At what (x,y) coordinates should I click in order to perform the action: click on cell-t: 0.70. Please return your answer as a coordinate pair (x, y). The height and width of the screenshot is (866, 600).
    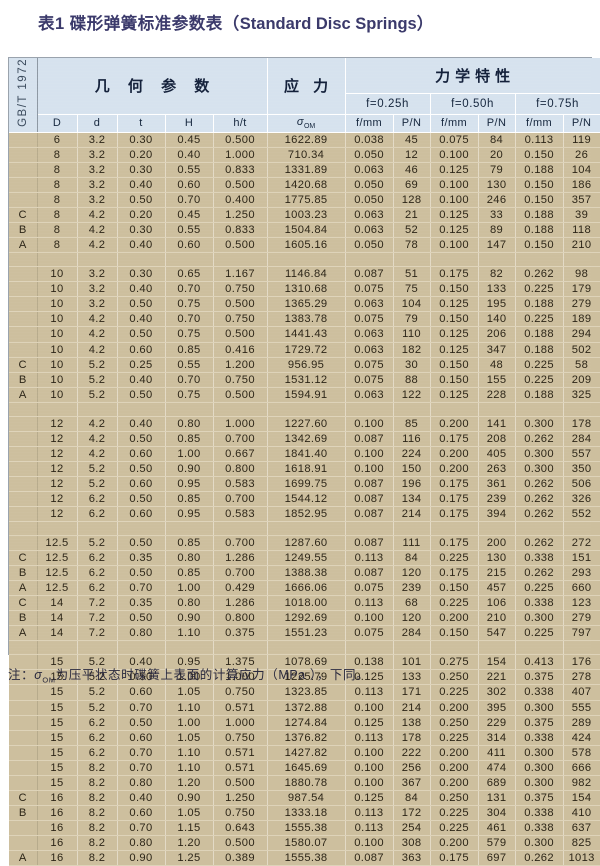
    Looking at the image, I should click on (141, 588).